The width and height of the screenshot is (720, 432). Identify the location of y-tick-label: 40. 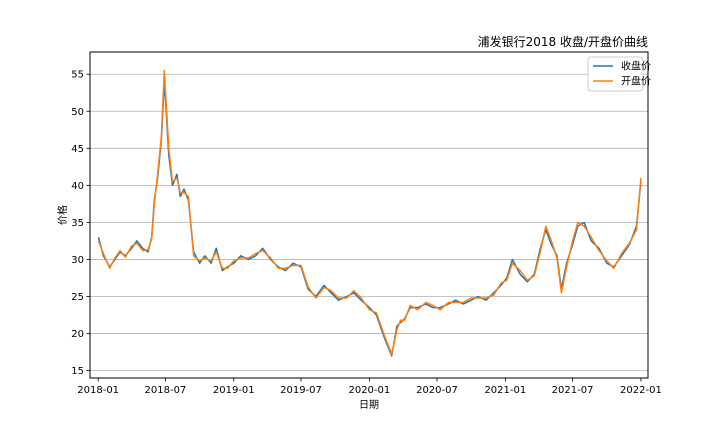
(77, 186).